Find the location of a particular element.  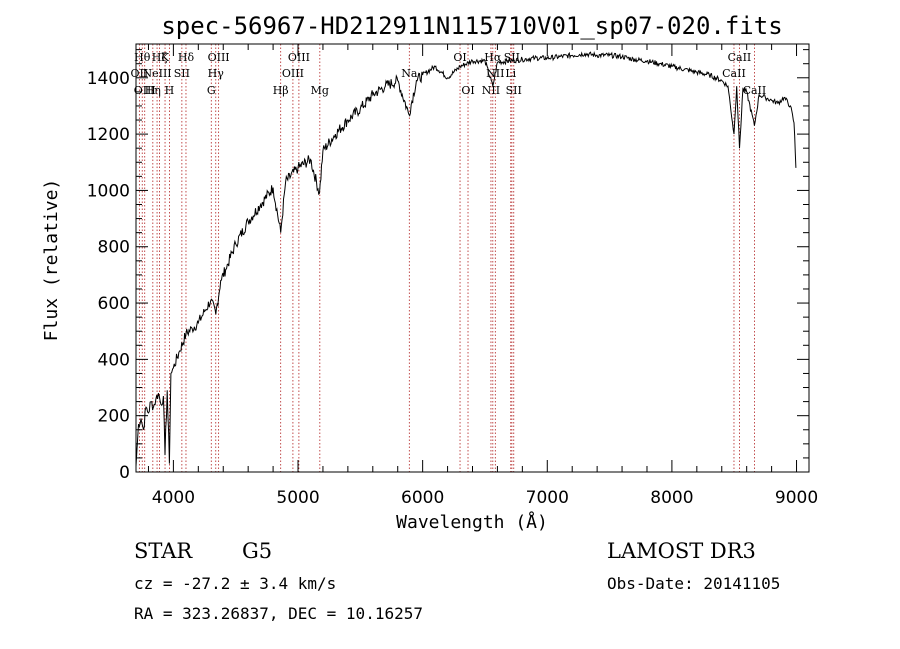

x-tick-label-0: 4000 is located at coordinates (173, 498).